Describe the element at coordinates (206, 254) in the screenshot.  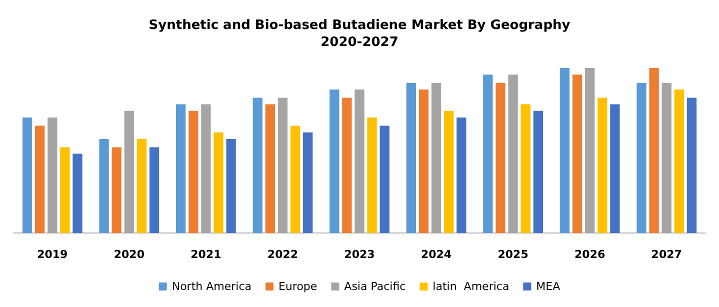
I see `x-tick-label: 2021` at that location.